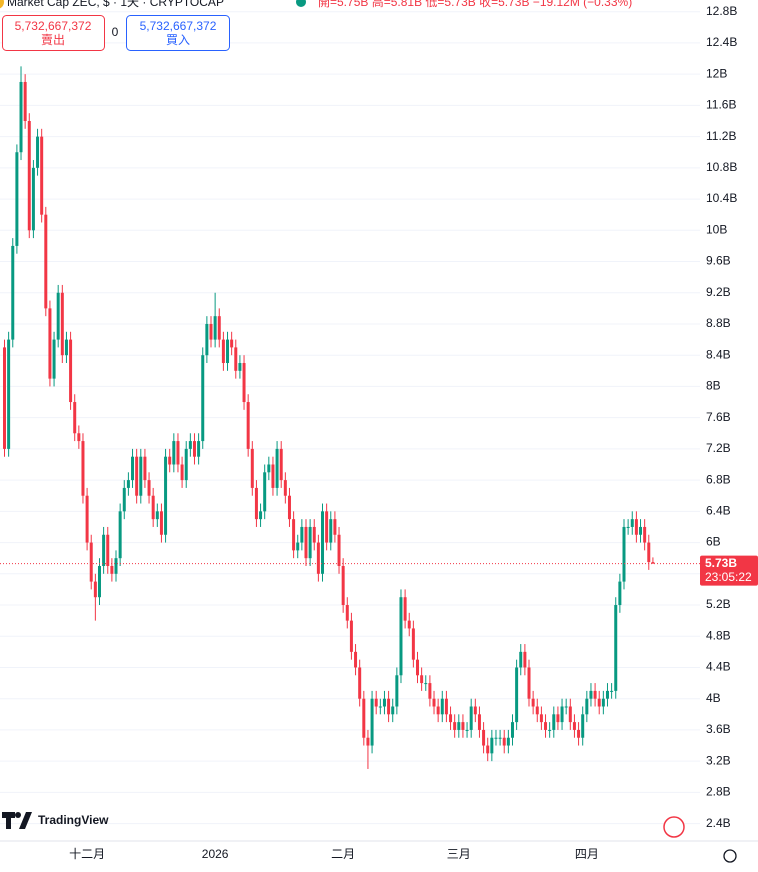  Describe the element at coordinates (178, 33) in the screenshot. I see `buy-button` at that location.